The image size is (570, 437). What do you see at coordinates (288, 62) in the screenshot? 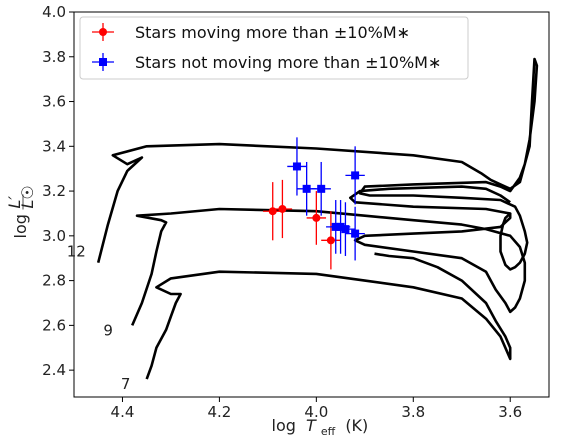
I see `legend-entry-not-moving: Stars not moving more than ±10%M∗` at bounding box center [288, 62].